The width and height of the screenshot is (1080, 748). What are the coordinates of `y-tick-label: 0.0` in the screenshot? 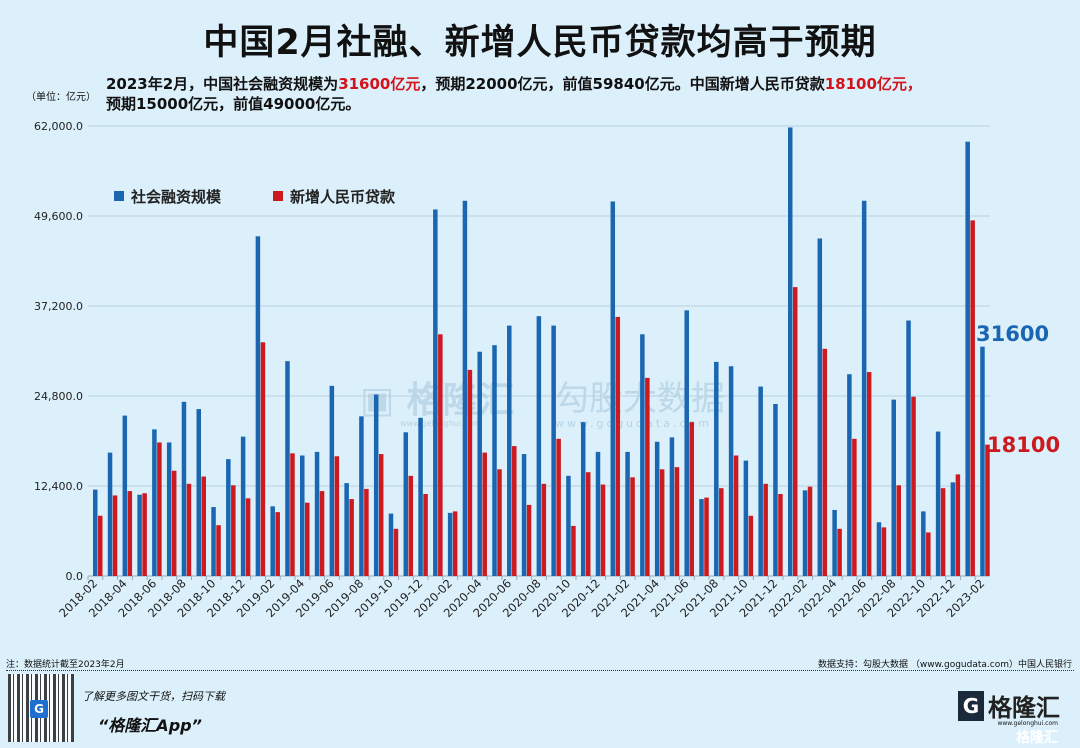 It's located at (75, 576).